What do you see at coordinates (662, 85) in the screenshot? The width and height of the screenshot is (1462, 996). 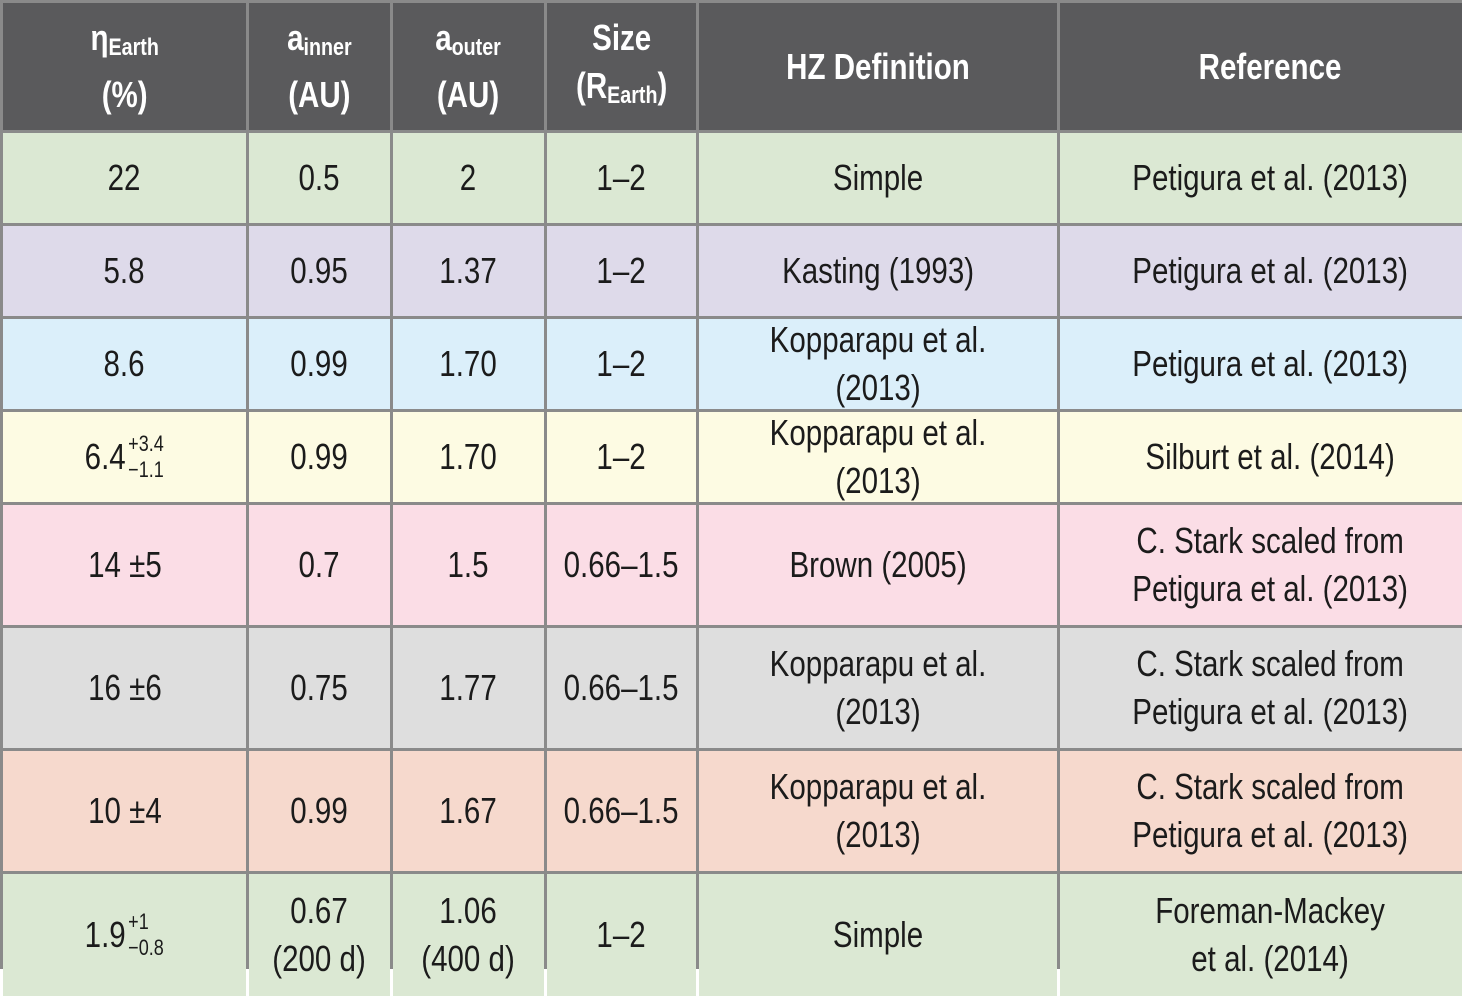 I see `header-size-unit-close: )` at bounding box center [662, 85].